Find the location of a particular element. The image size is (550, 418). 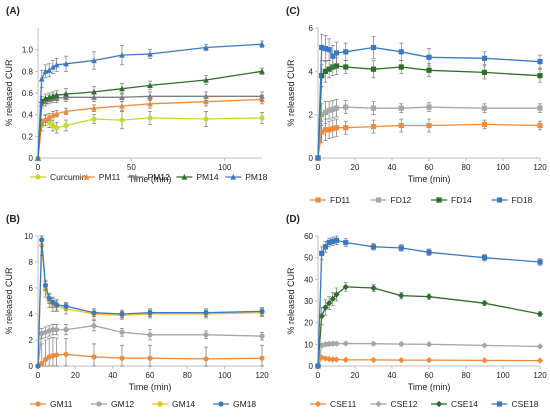

series-pm11 is located at coordinates (150, 127).